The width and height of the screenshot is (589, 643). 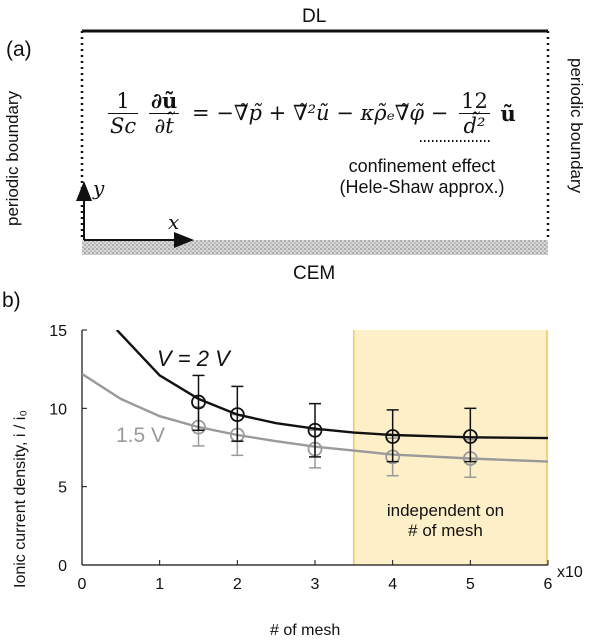 I want to click on cem-label: CEM, so click(x=314, y=273).